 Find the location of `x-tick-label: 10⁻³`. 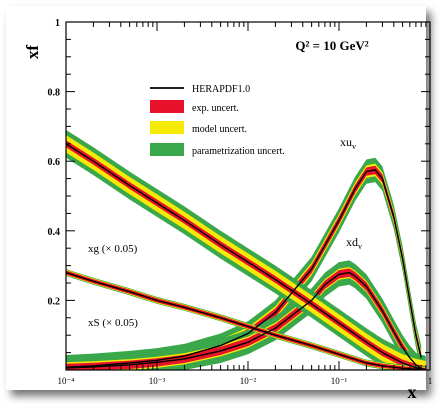

x-tick-label: 10⁻³ is located at coordinates (157, 381).